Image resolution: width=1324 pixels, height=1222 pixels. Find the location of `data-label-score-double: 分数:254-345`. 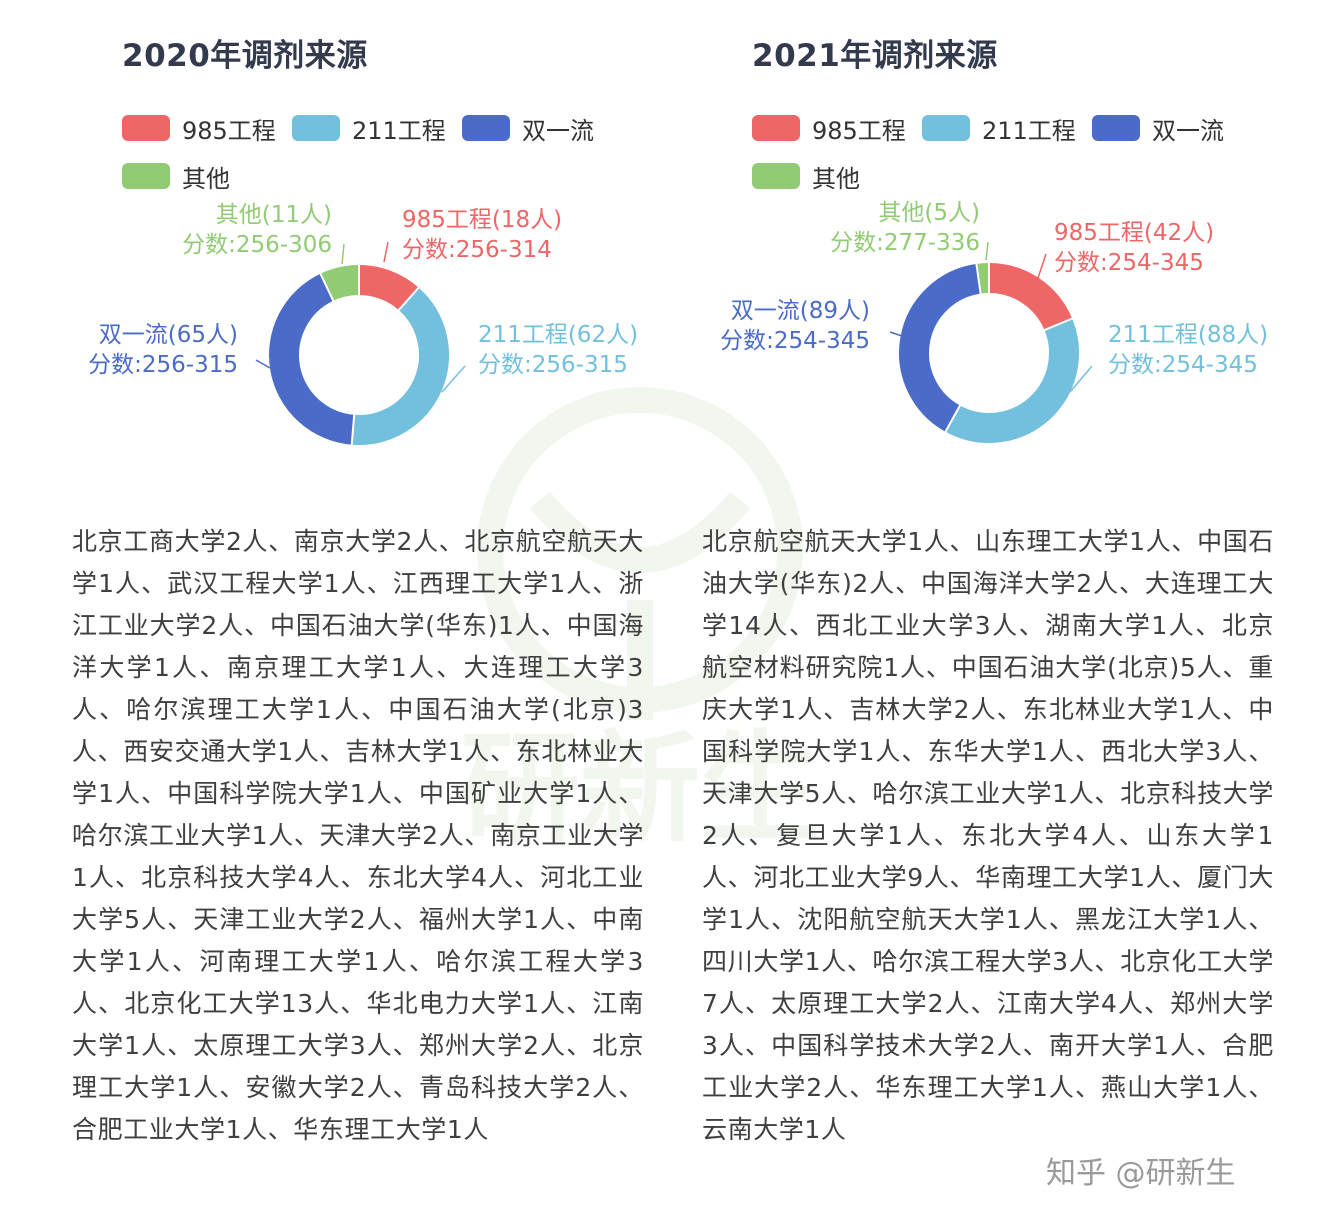

data-label-score-double: 分数:254-345 is located at coordinates (795, 341).